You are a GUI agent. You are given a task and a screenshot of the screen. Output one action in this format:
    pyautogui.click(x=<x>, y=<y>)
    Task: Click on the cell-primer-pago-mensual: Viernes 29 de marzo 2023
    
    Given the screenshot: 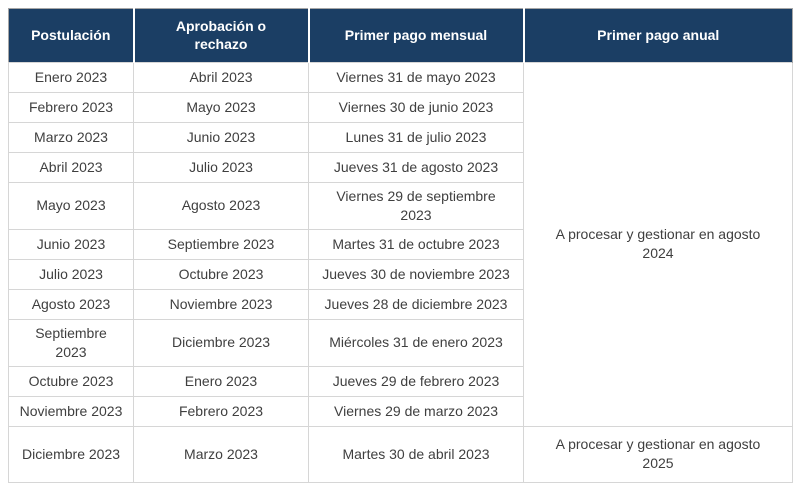 What is the action you would take?
    pyautogui.click(x=416, y=411)
    